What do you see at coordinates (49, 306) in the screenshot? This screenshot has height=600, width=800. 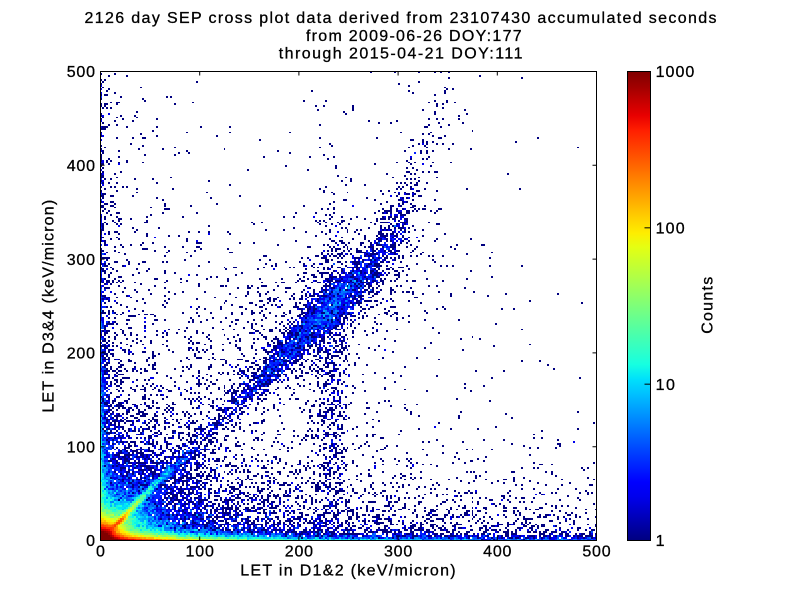 I see `svg-text: LET in D3&4 (keV/micron)` at bounding box center [49, 306].